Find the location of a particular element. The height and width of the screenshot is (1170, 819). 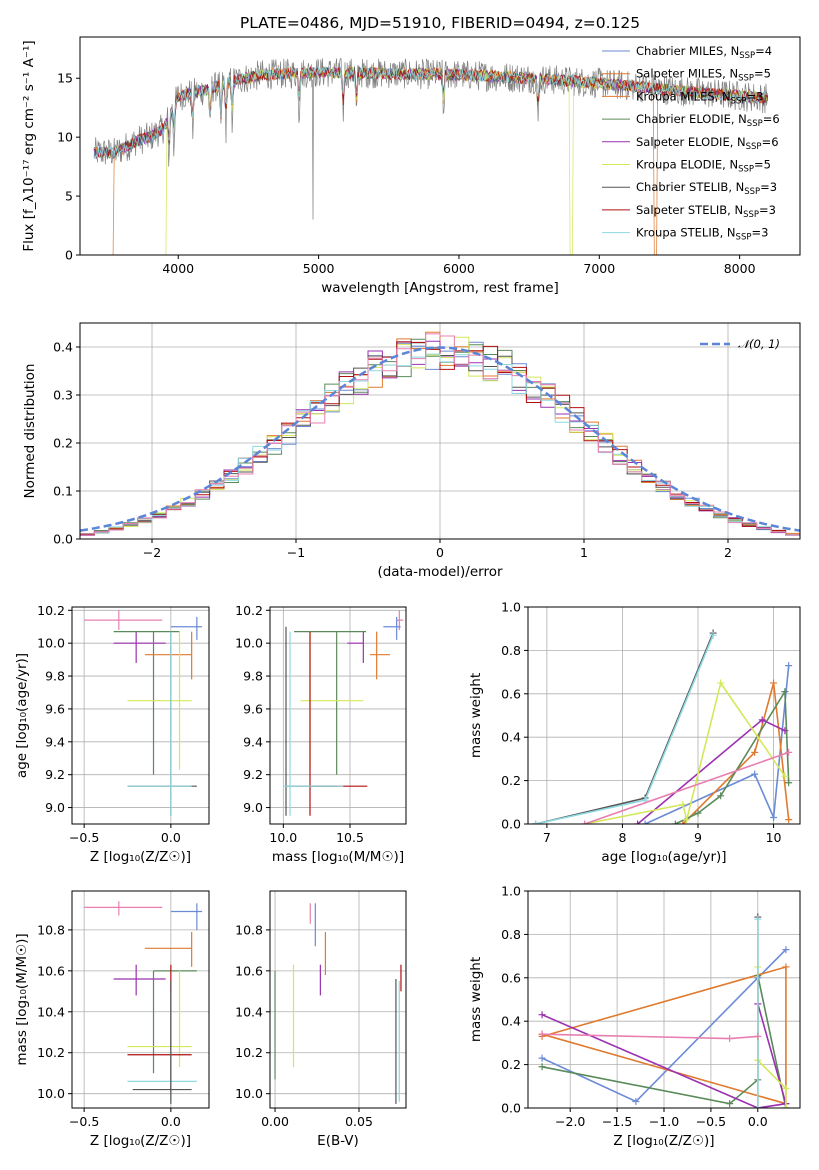

x-tick-label: −1.0 is located at coordinates (664, 1121).